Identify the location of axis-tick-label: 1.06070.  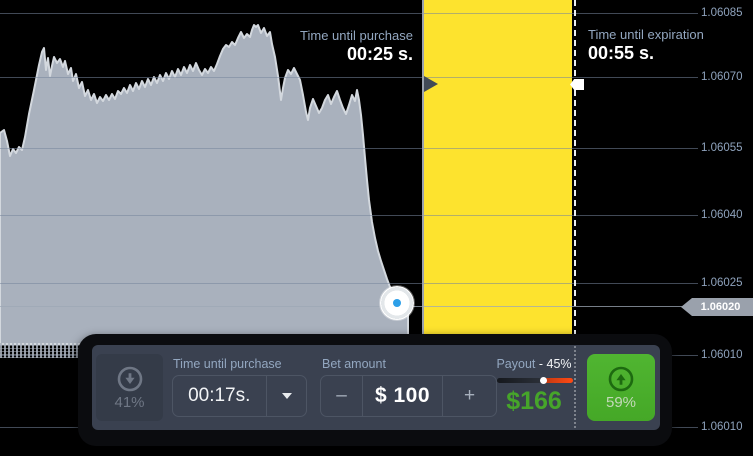
(722, 77).